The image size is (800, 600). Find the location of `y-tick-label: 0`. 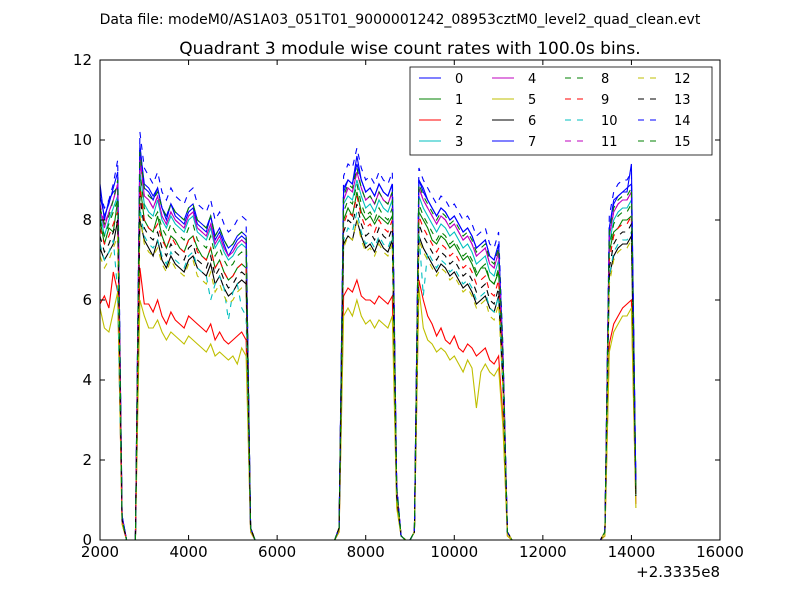

y-tick-label: 0 is located at coordinates (87, 540).